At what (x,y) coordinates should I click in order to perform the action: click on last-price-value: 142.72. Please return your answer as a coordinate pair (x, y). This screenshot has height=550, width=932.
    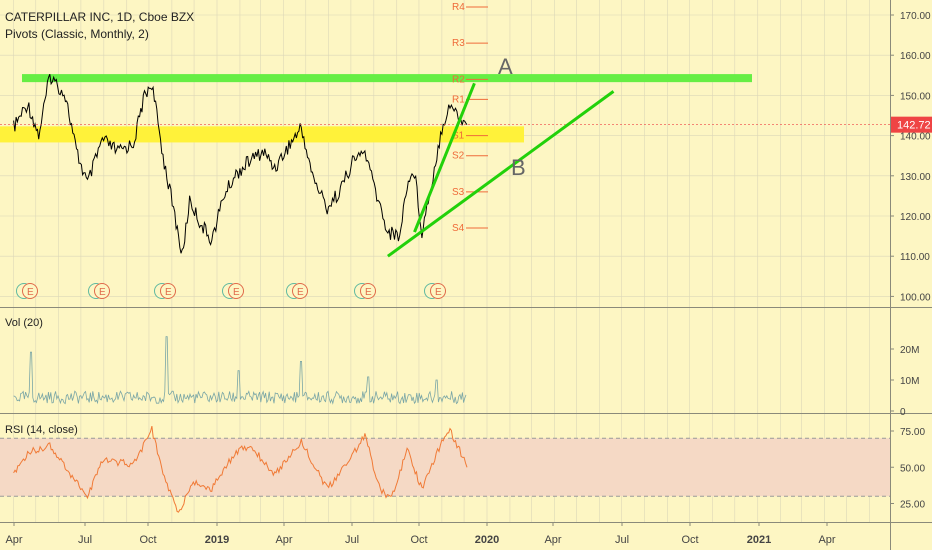
    Looking at the image, I should click on (914, 126).